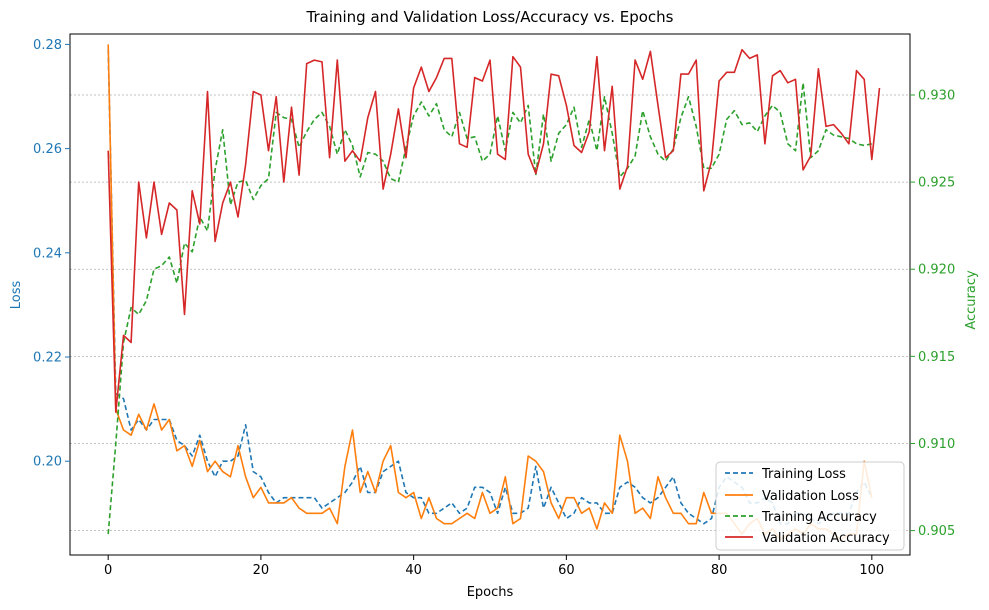 The image size is (989, 610). I want to click on right-tick-label: 0.910, so click(936, 444).